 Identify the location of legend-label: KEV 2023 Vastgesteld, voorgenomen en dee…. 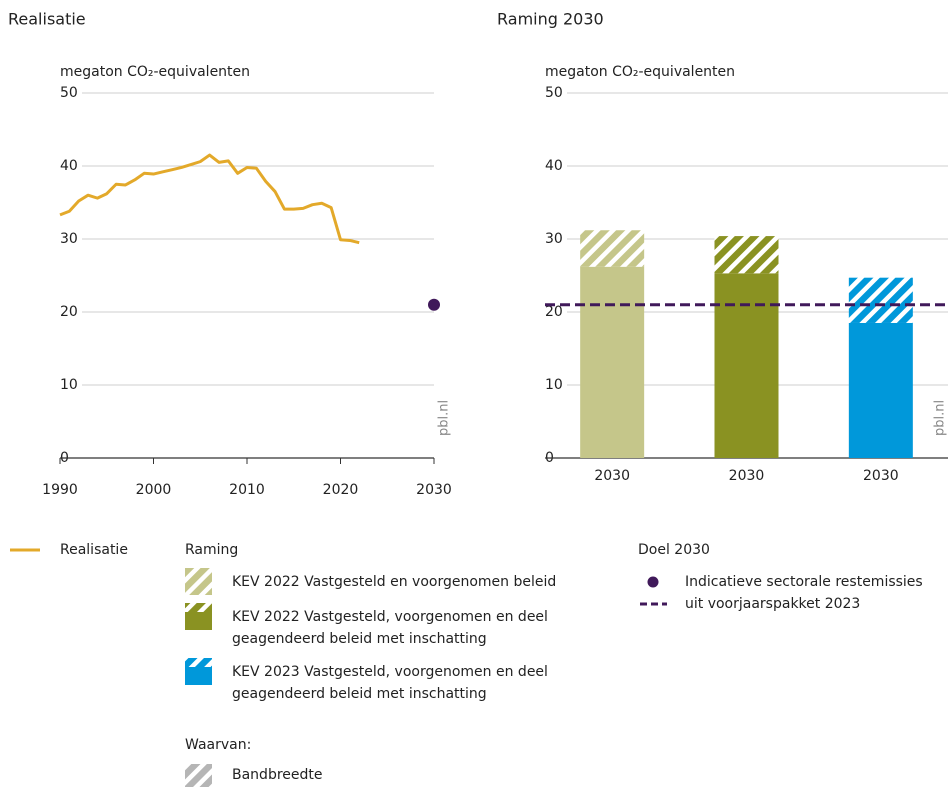
(390, 672).